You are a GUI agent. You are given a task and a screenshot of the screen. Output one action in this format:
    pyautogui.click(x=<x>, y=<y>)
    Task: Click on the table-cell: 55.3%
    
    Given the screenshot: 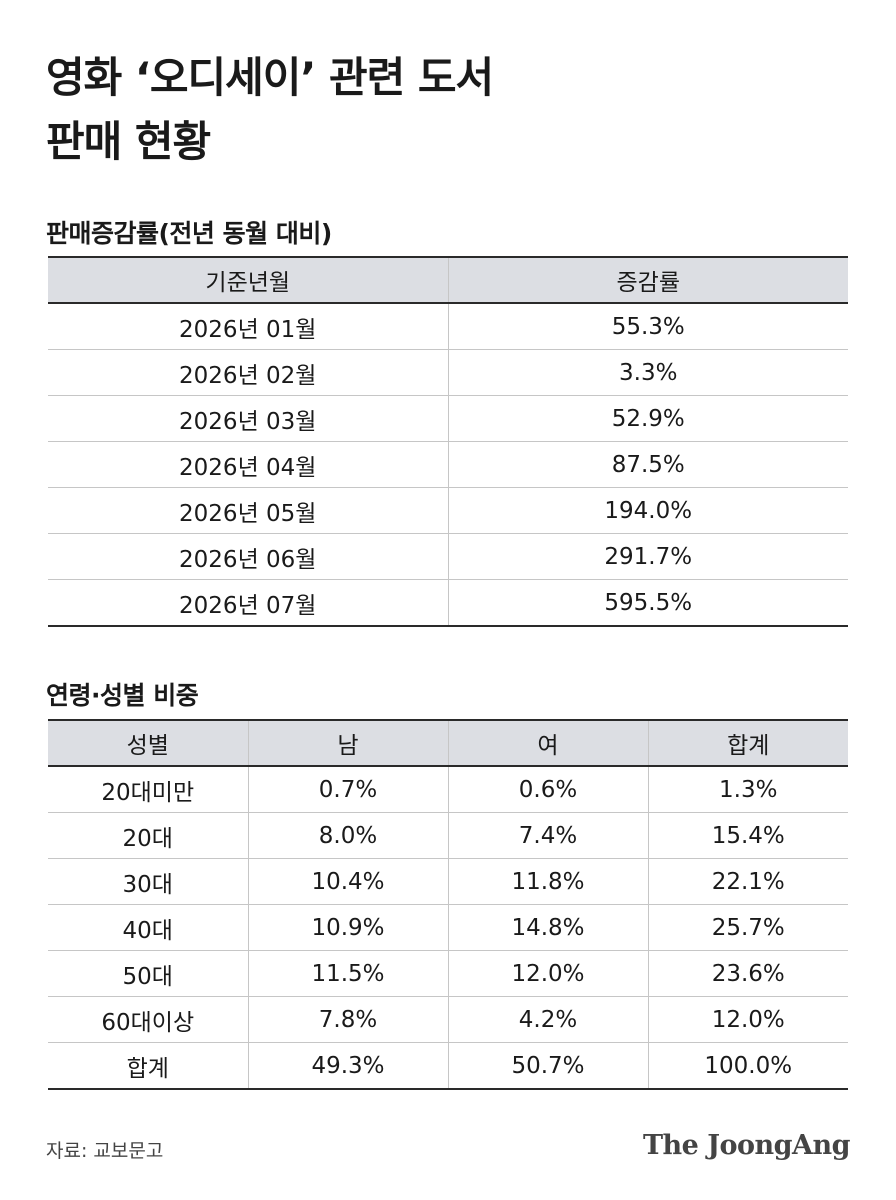 What is the action you would take?
    pyautogui.click(x=647, y=326)
    